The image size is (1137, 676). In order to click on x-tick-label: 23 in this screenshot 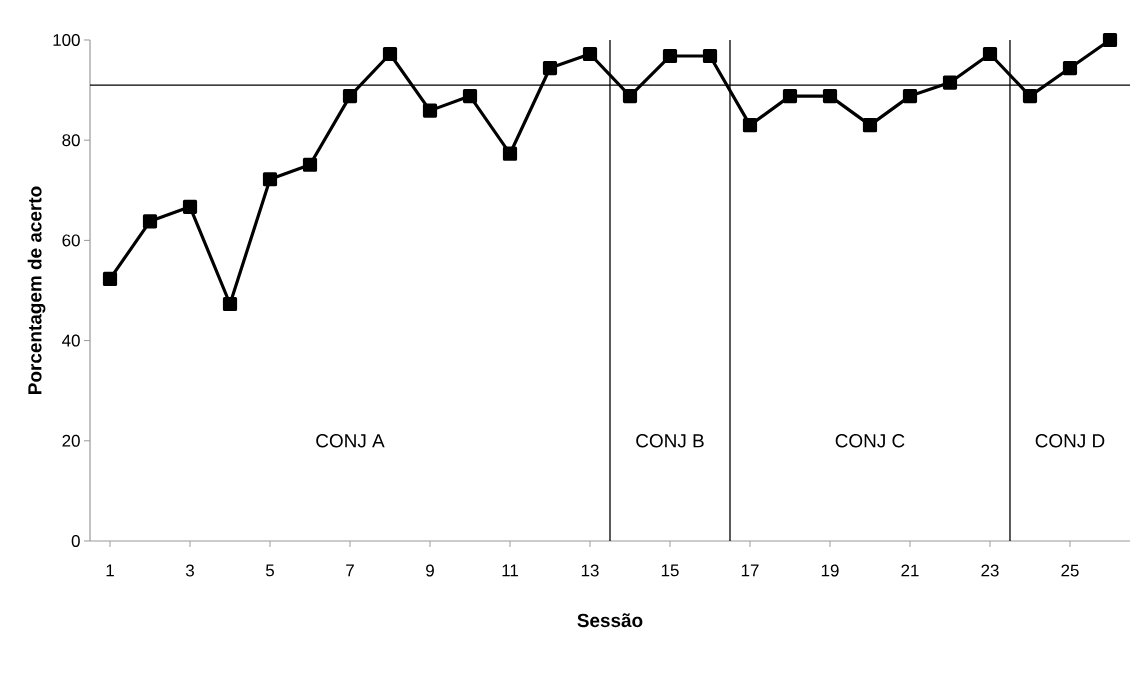, I will do `click(990, 570)`.